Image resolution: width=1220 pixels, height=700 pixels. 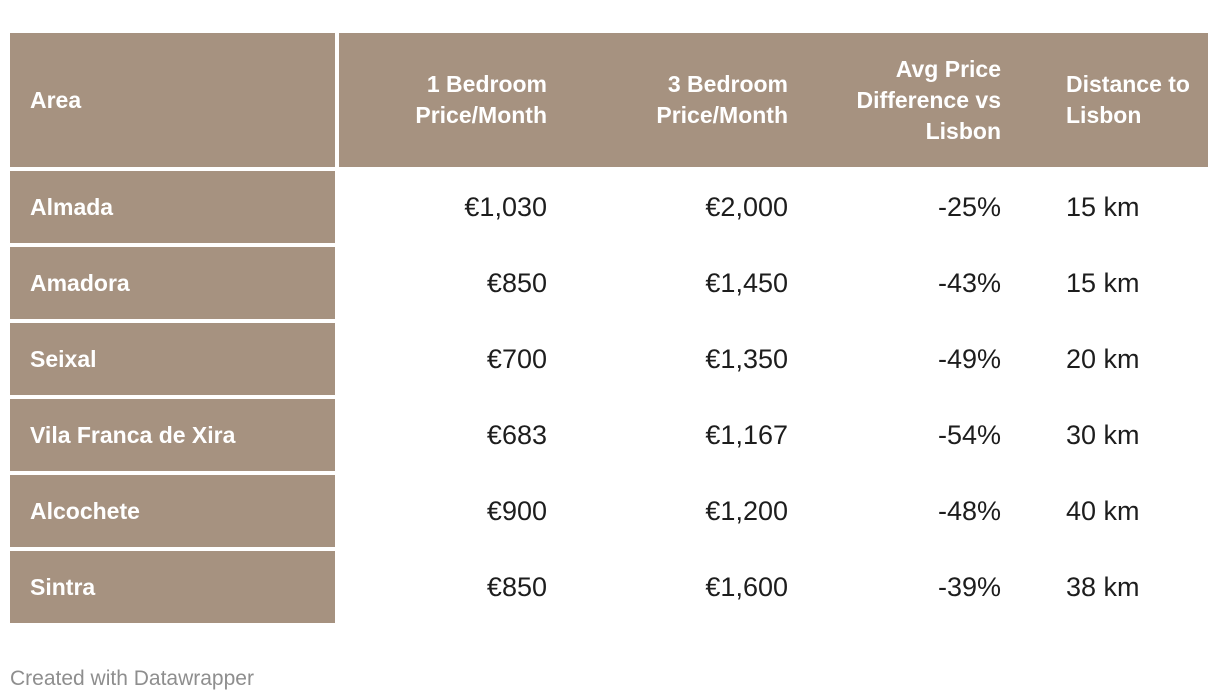 I want to click on price-1br-cell: €700, so click(x=453, y=361).